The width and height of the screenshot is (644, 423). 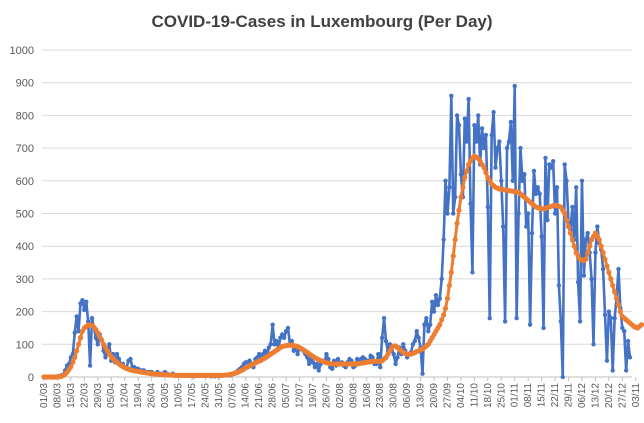 I want to click on x-tick-label: 22/11, so click(x=555, y=395).